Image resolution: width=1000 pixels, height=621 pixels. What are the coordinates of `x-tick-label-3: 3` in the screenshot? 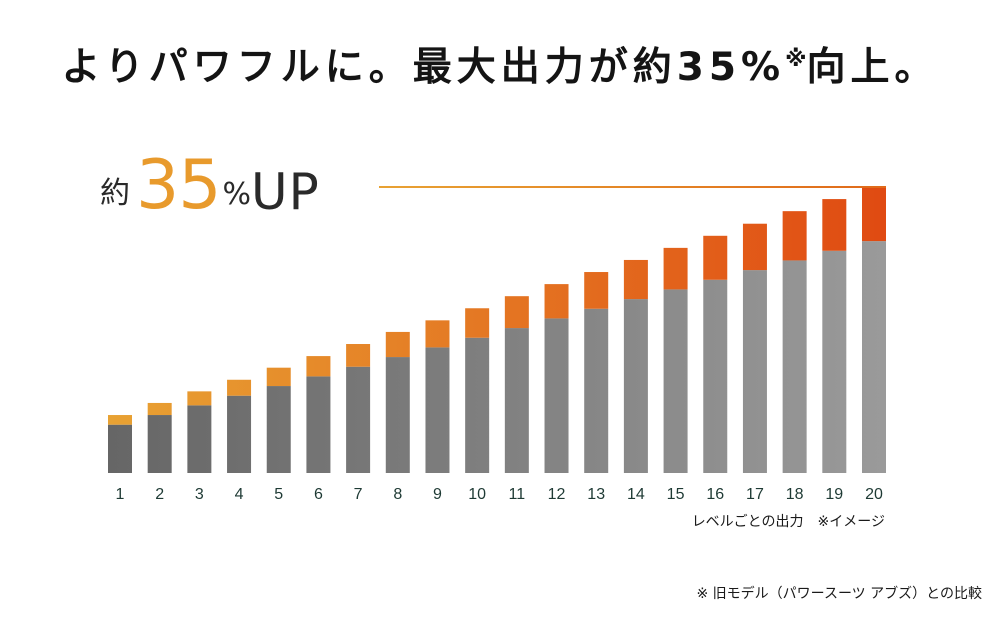 It's located at (199, 494).